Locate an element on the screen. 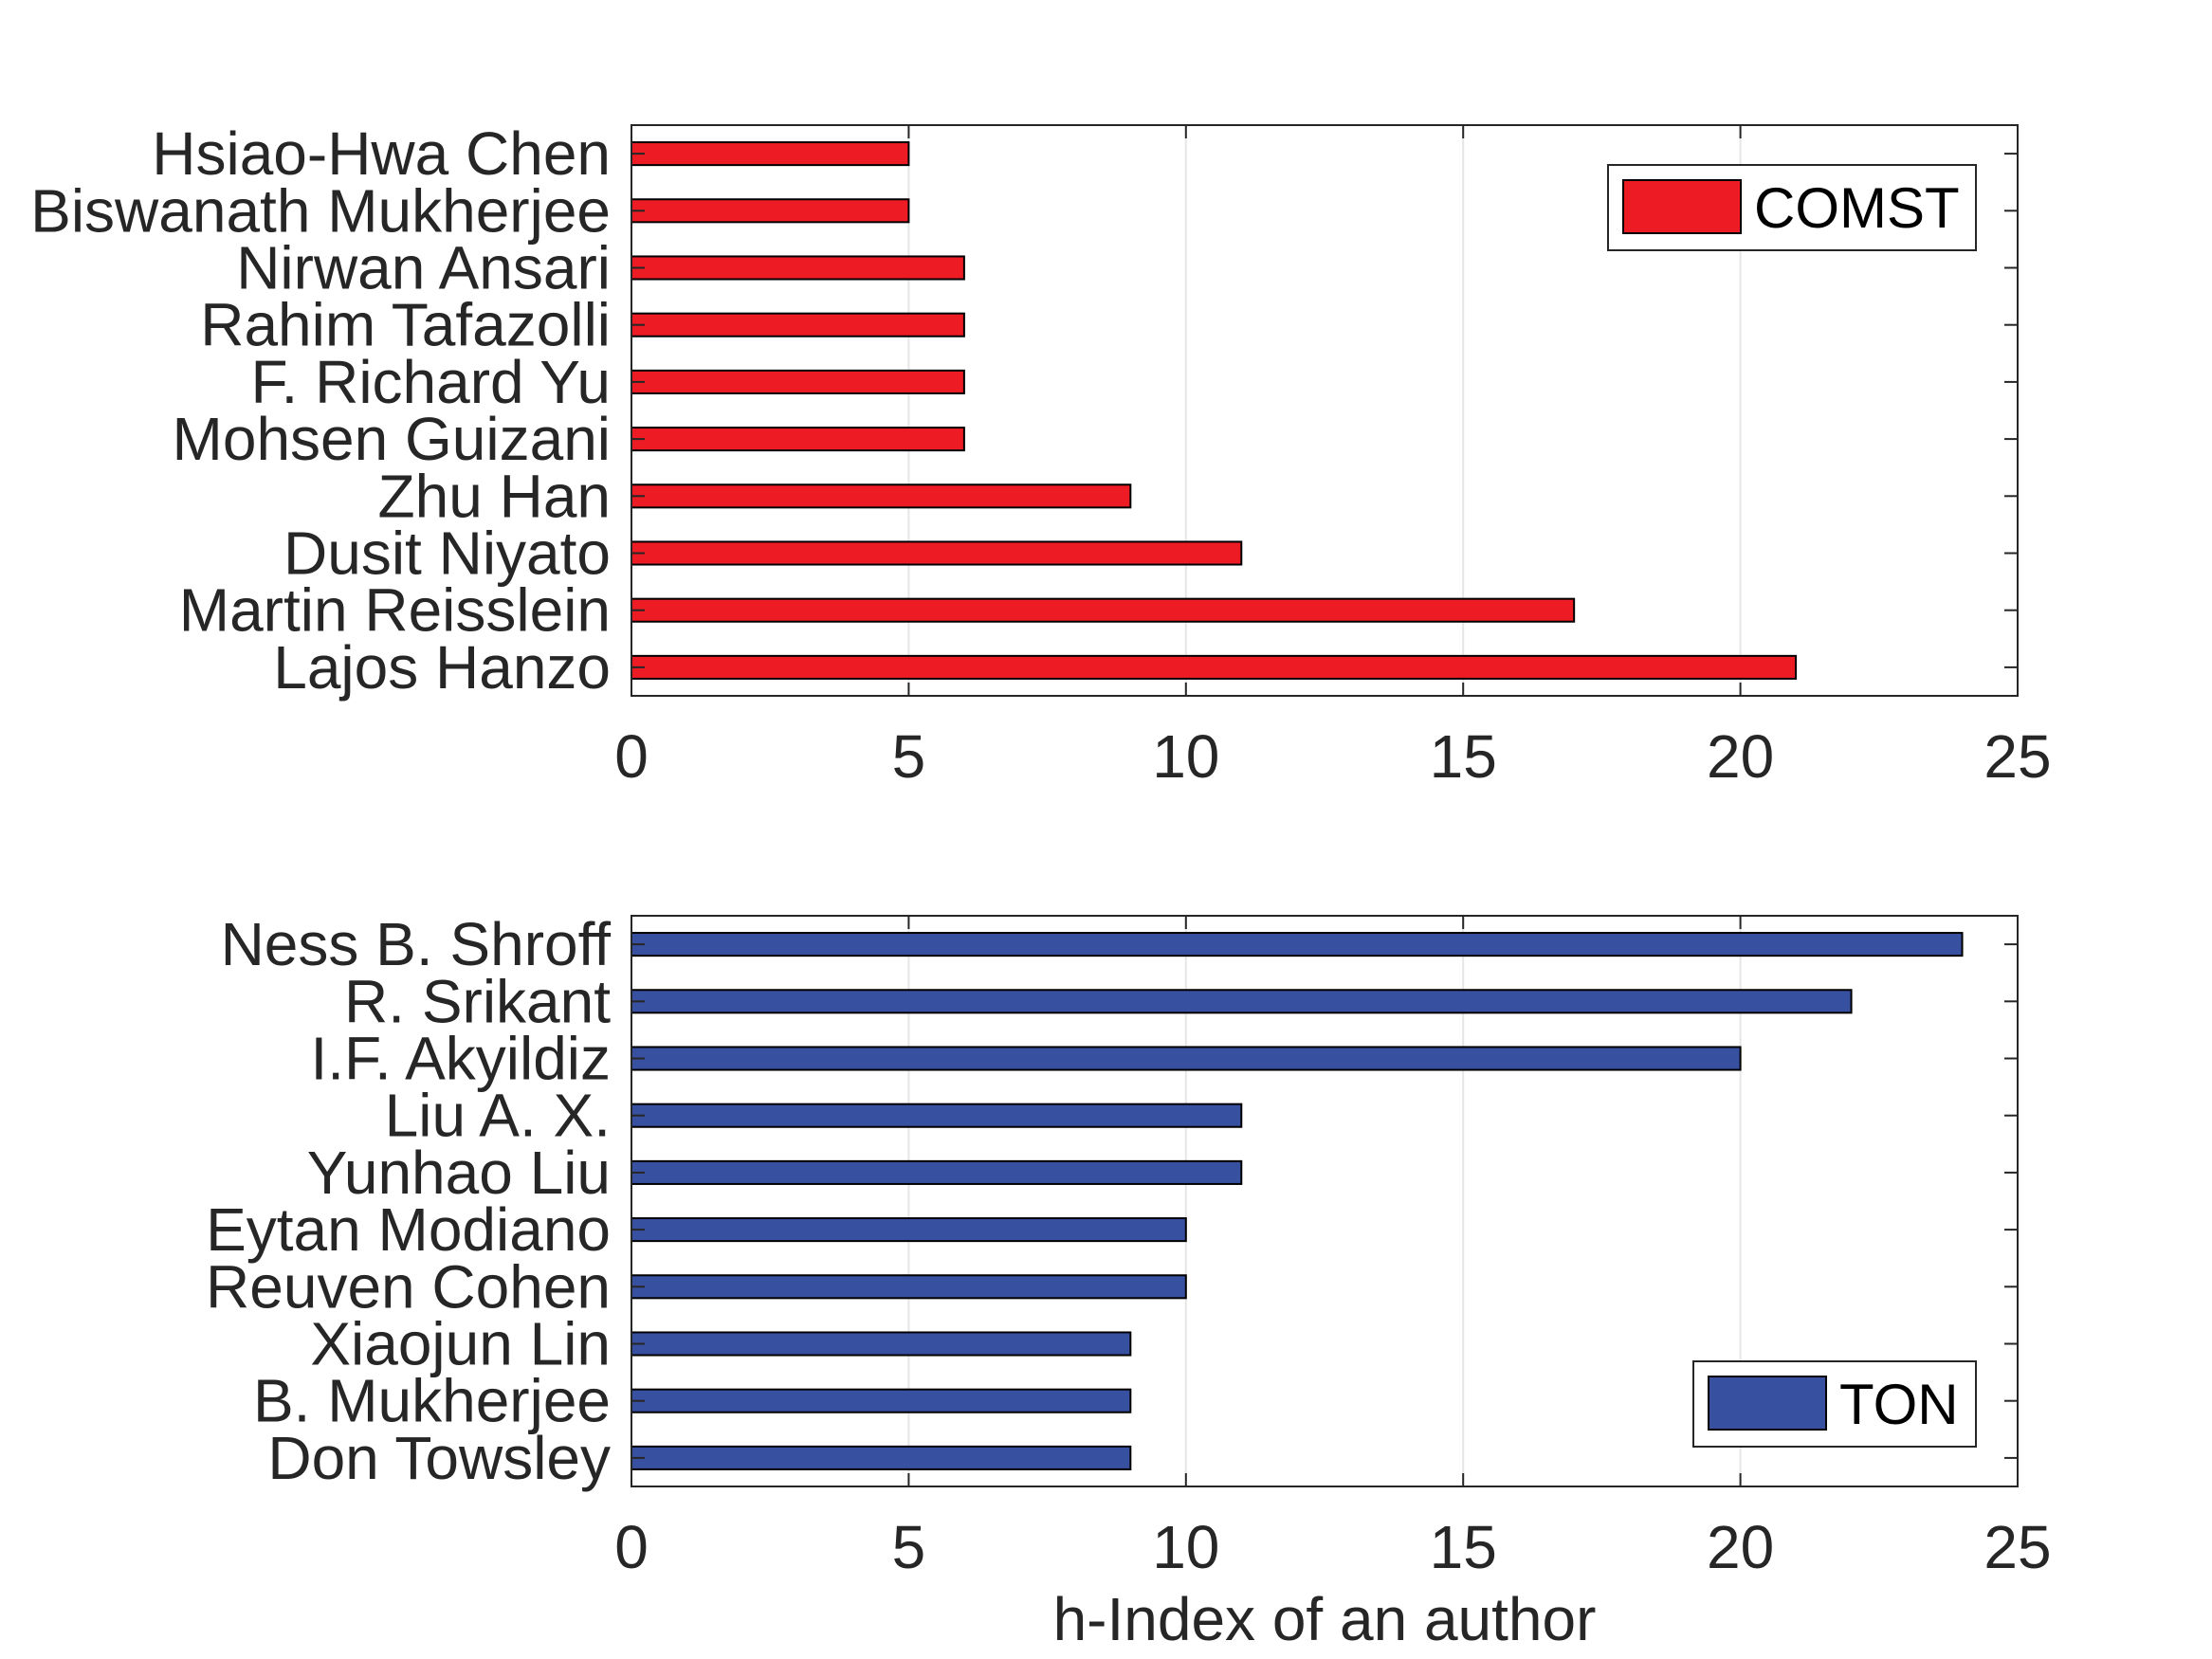  ton-category-label: Liu A. X. is located at coordinates (498, 1116).